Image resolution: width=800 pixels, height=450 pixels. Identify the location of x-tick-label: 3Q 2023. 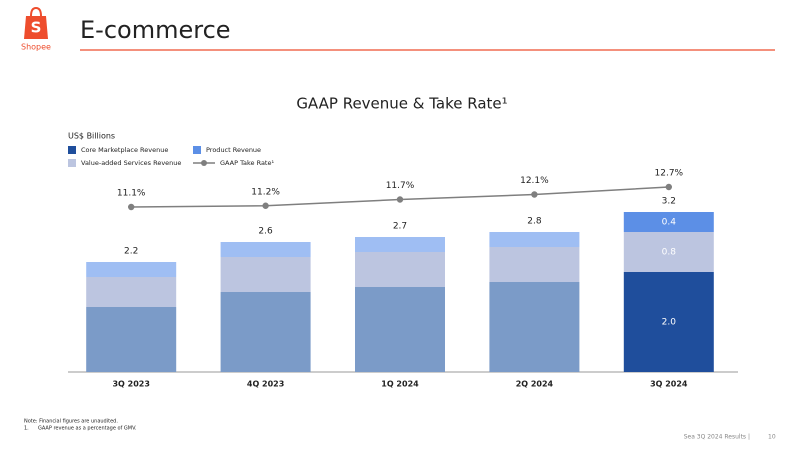
(130, 384).